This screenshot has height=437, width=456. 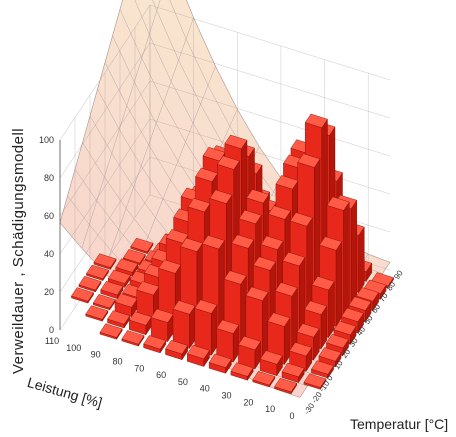 What do you see at coordinates (291, 416) in the screenshot?
I see `x-tick-label: 0` at bounding box center [291, 416].